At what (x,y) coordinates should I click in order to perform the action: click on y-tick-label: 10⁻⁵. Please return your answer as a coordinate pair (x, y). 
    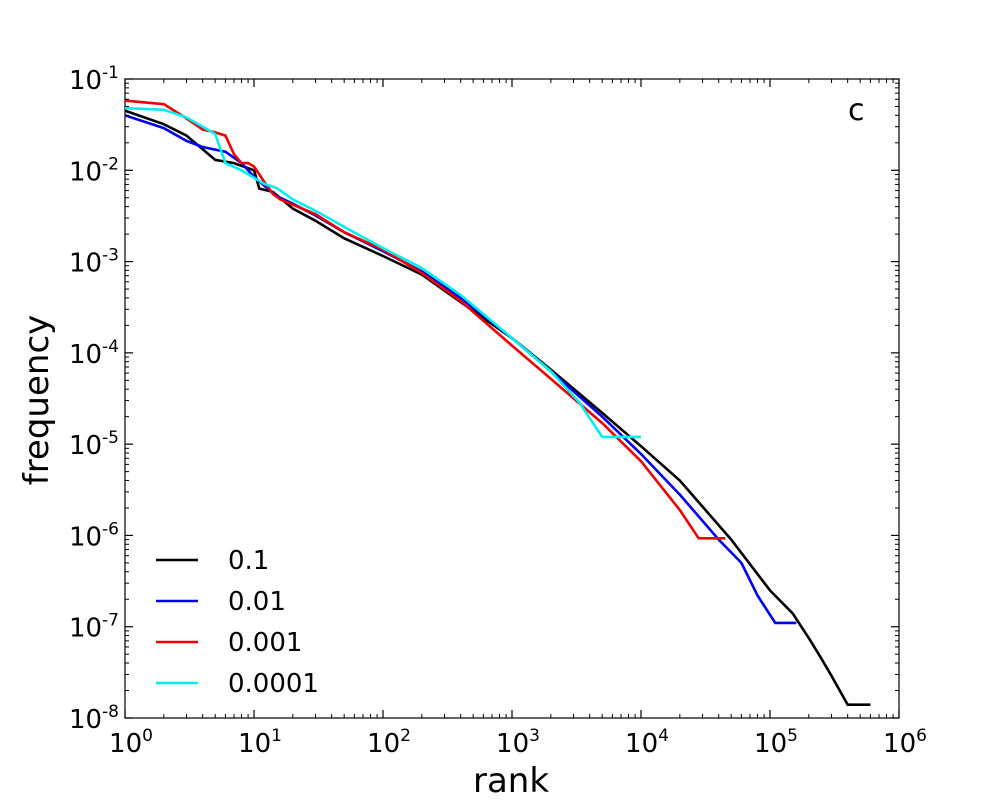
    Looking at the image, I should click on (94, 444).